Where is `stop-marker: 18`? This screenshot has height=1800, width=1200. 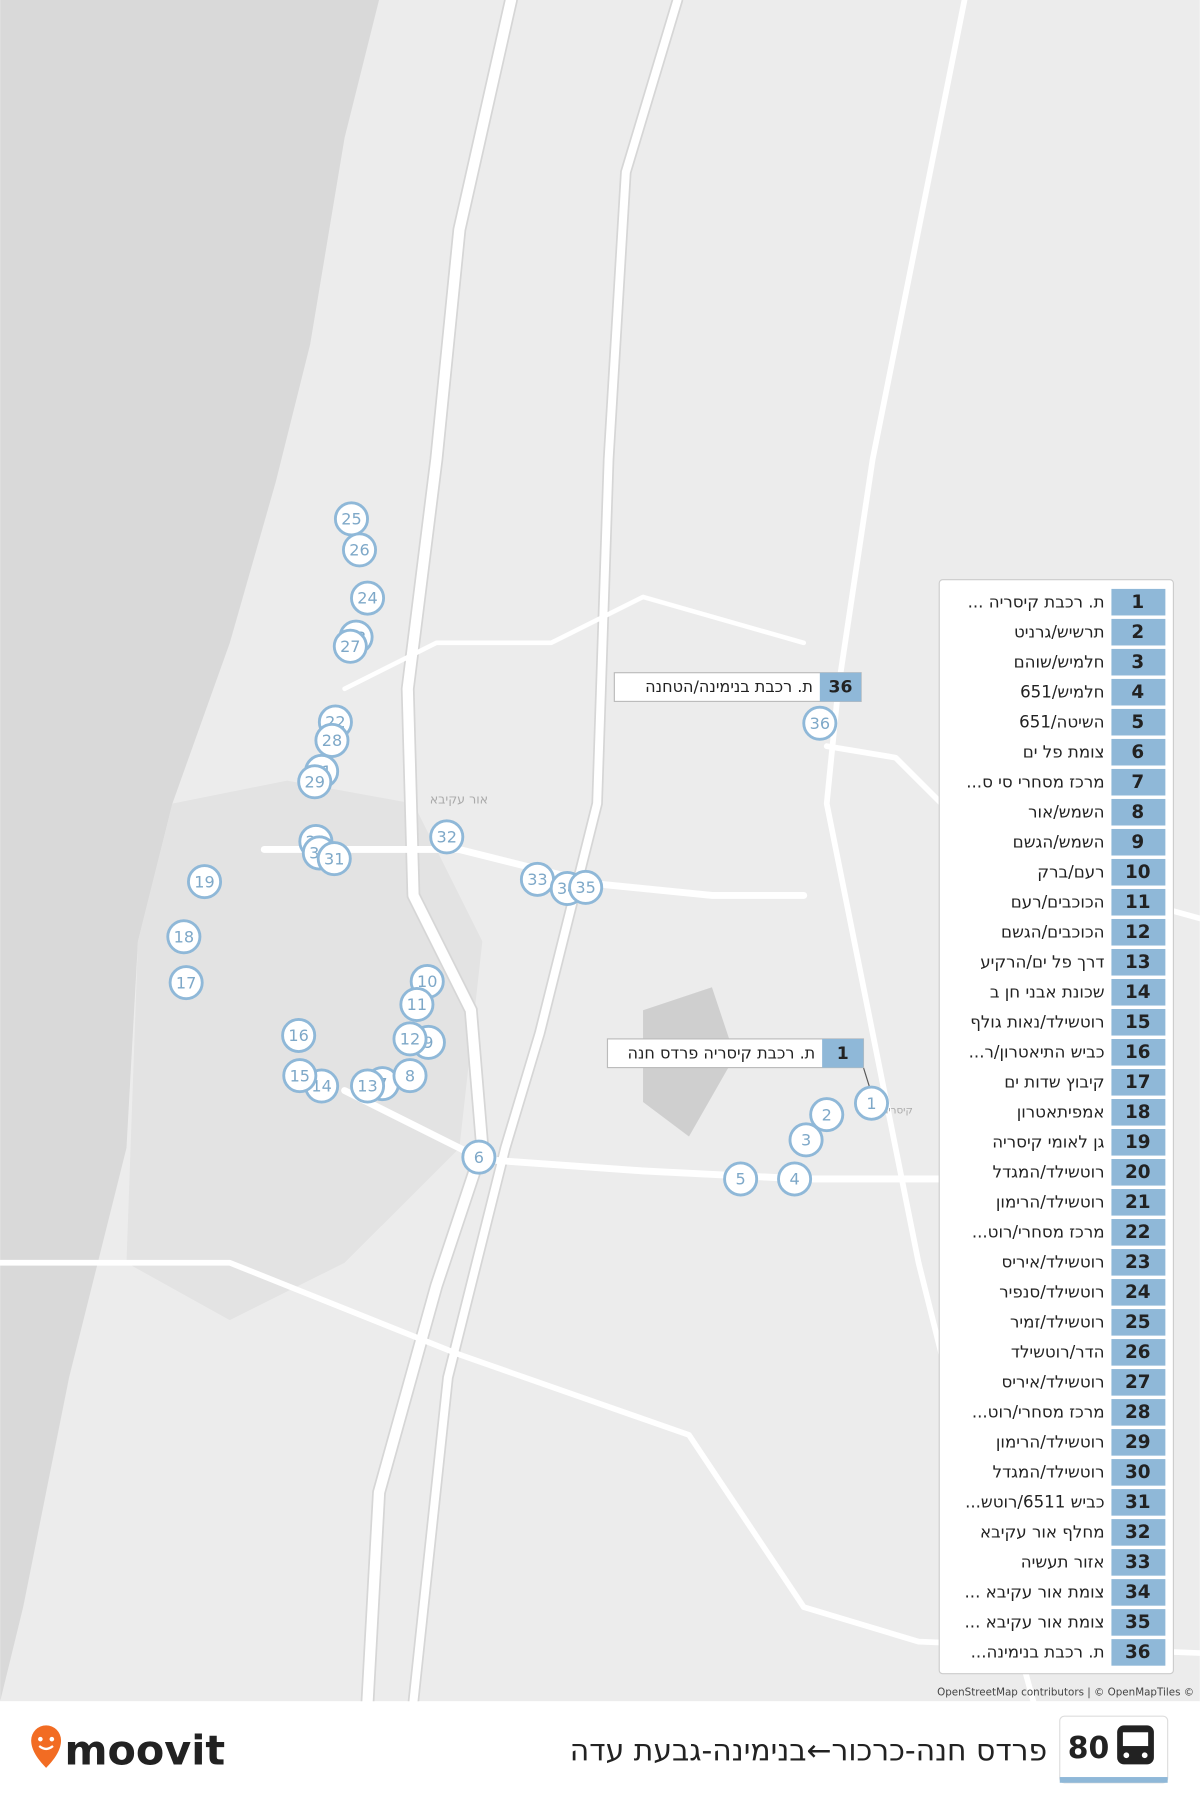 stop-marker: 18 is located at coordinates (184, 937).